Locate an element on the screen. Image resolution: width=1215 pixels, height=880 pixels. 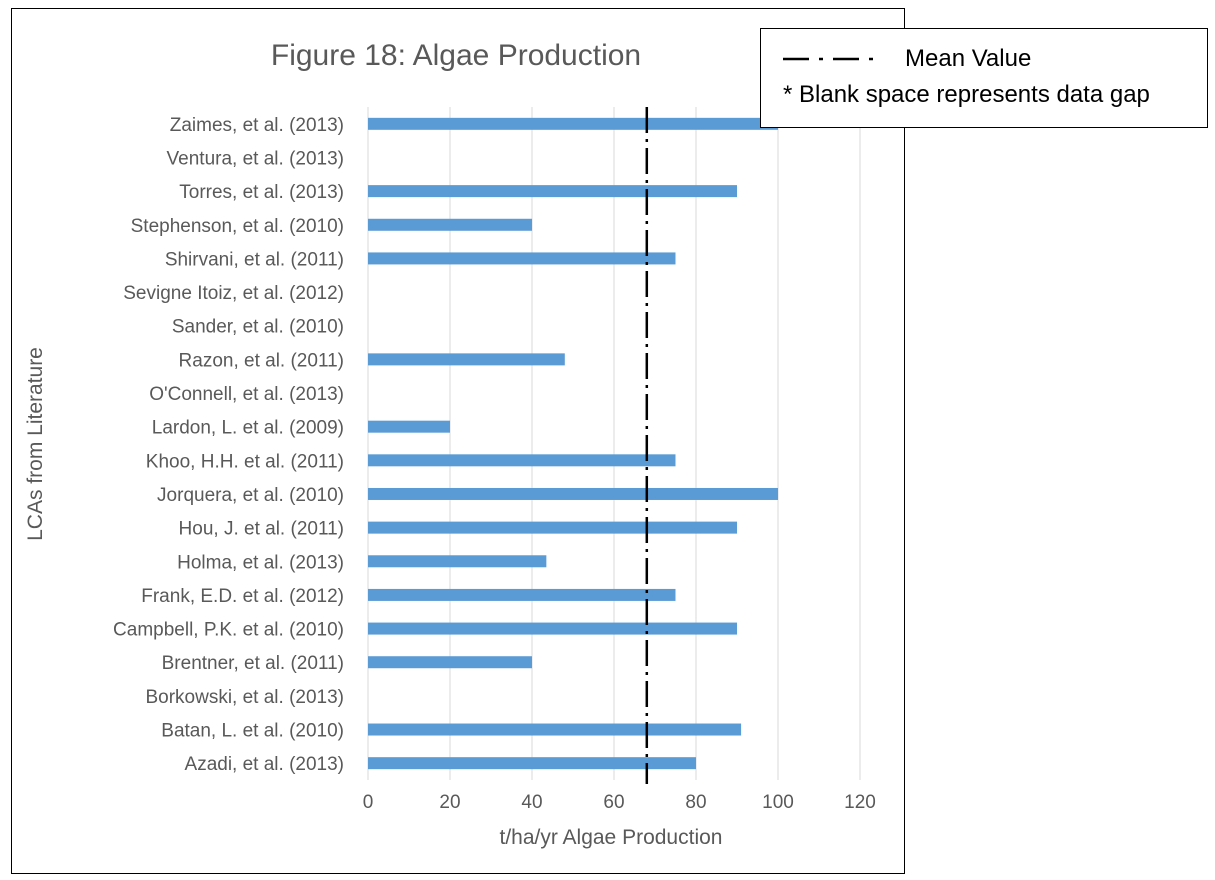
x-tick-label: 0 is located at coordinates (368, 802).